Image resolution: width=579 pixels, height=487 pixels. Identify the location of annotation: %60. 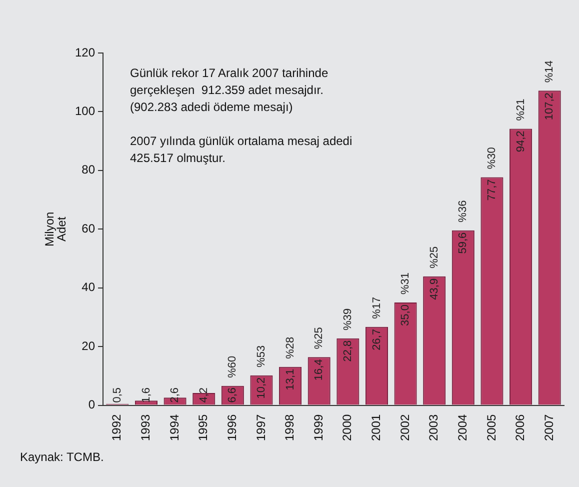
(232, 367).